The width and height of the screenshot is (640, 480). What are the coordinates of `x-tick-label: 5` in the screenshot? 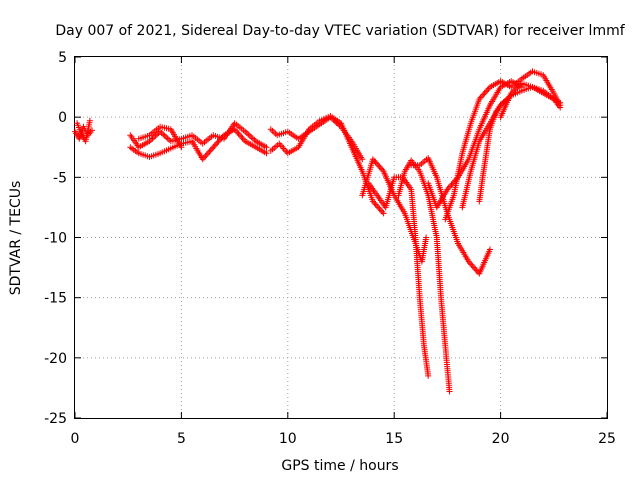 It's located at (181, 439).